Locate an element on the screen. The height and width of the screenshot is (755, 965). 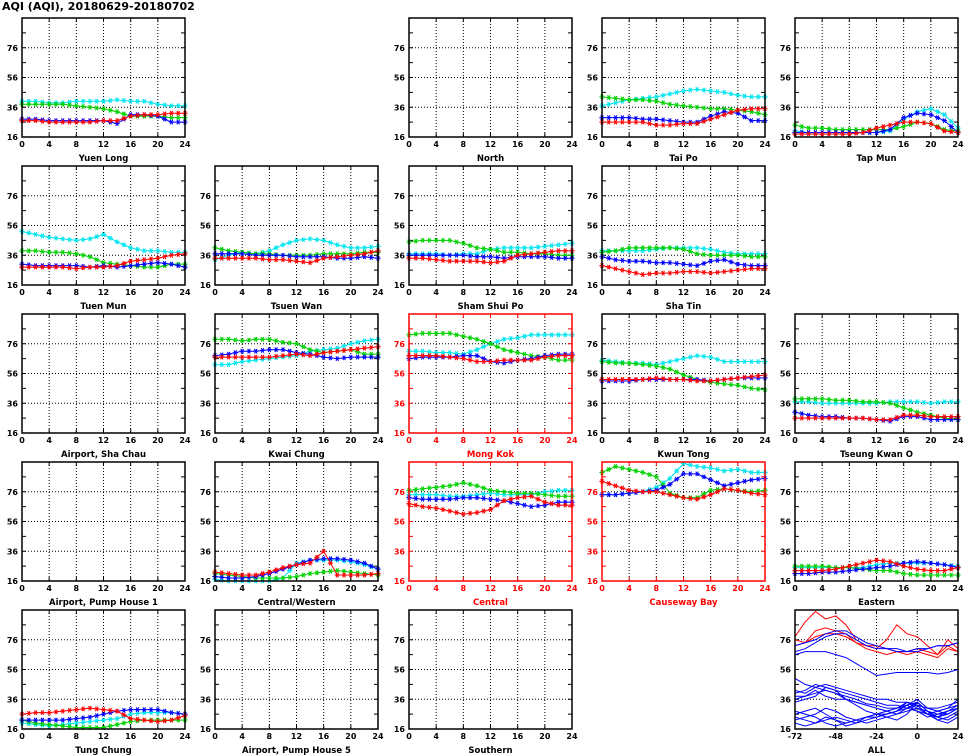
panel-title: Mong Kok is located at coordinates (491, 455).